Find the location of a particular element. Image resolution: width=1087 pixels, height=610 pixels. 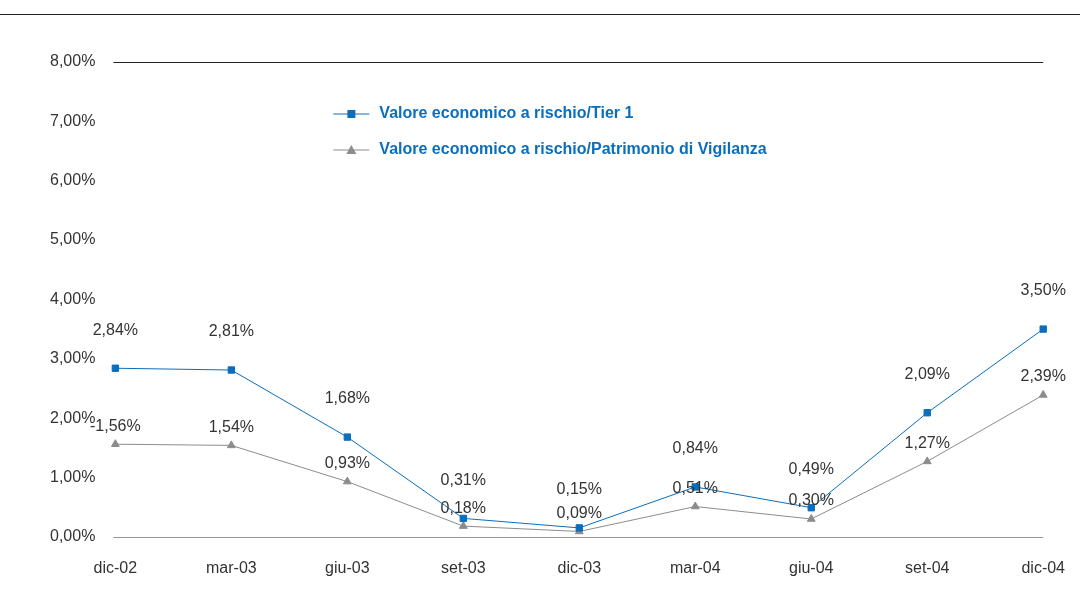

x-tick-label: giu-04 is located at coordinates (811, 567).